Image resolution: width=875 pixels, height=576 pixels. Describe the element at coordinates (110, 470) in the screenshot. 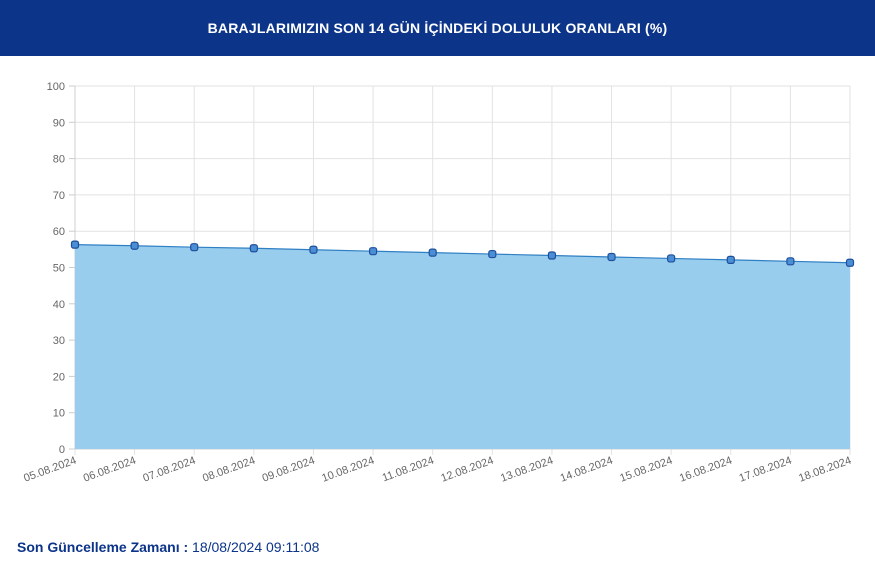

I see `x-tick-label: 06.08.2024` at that location.